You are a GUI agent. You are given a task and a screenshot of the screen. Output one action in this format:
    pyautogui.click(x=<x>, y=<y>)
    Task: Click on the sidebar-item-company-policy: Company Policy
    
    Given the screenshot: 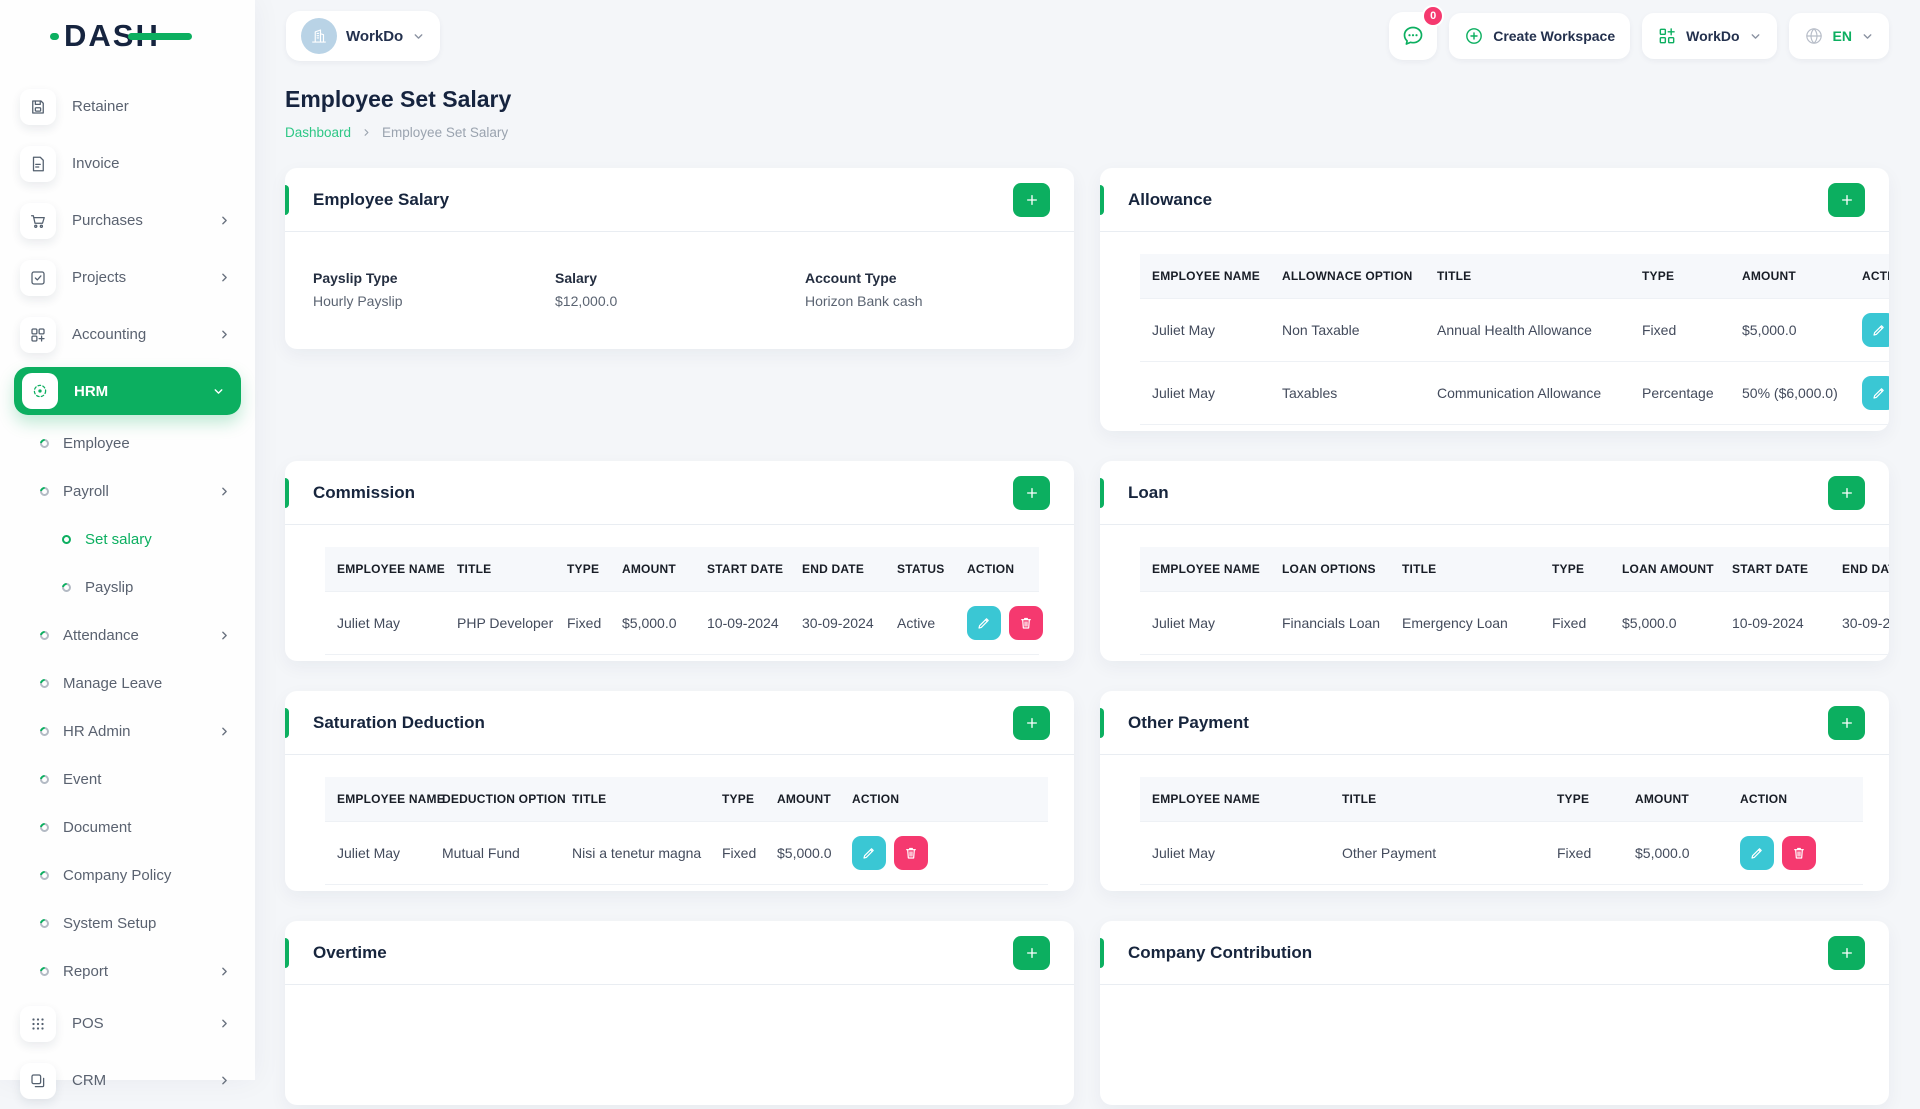 What is the action you would take?
    pyautogui.click(x=127, y=875)
    